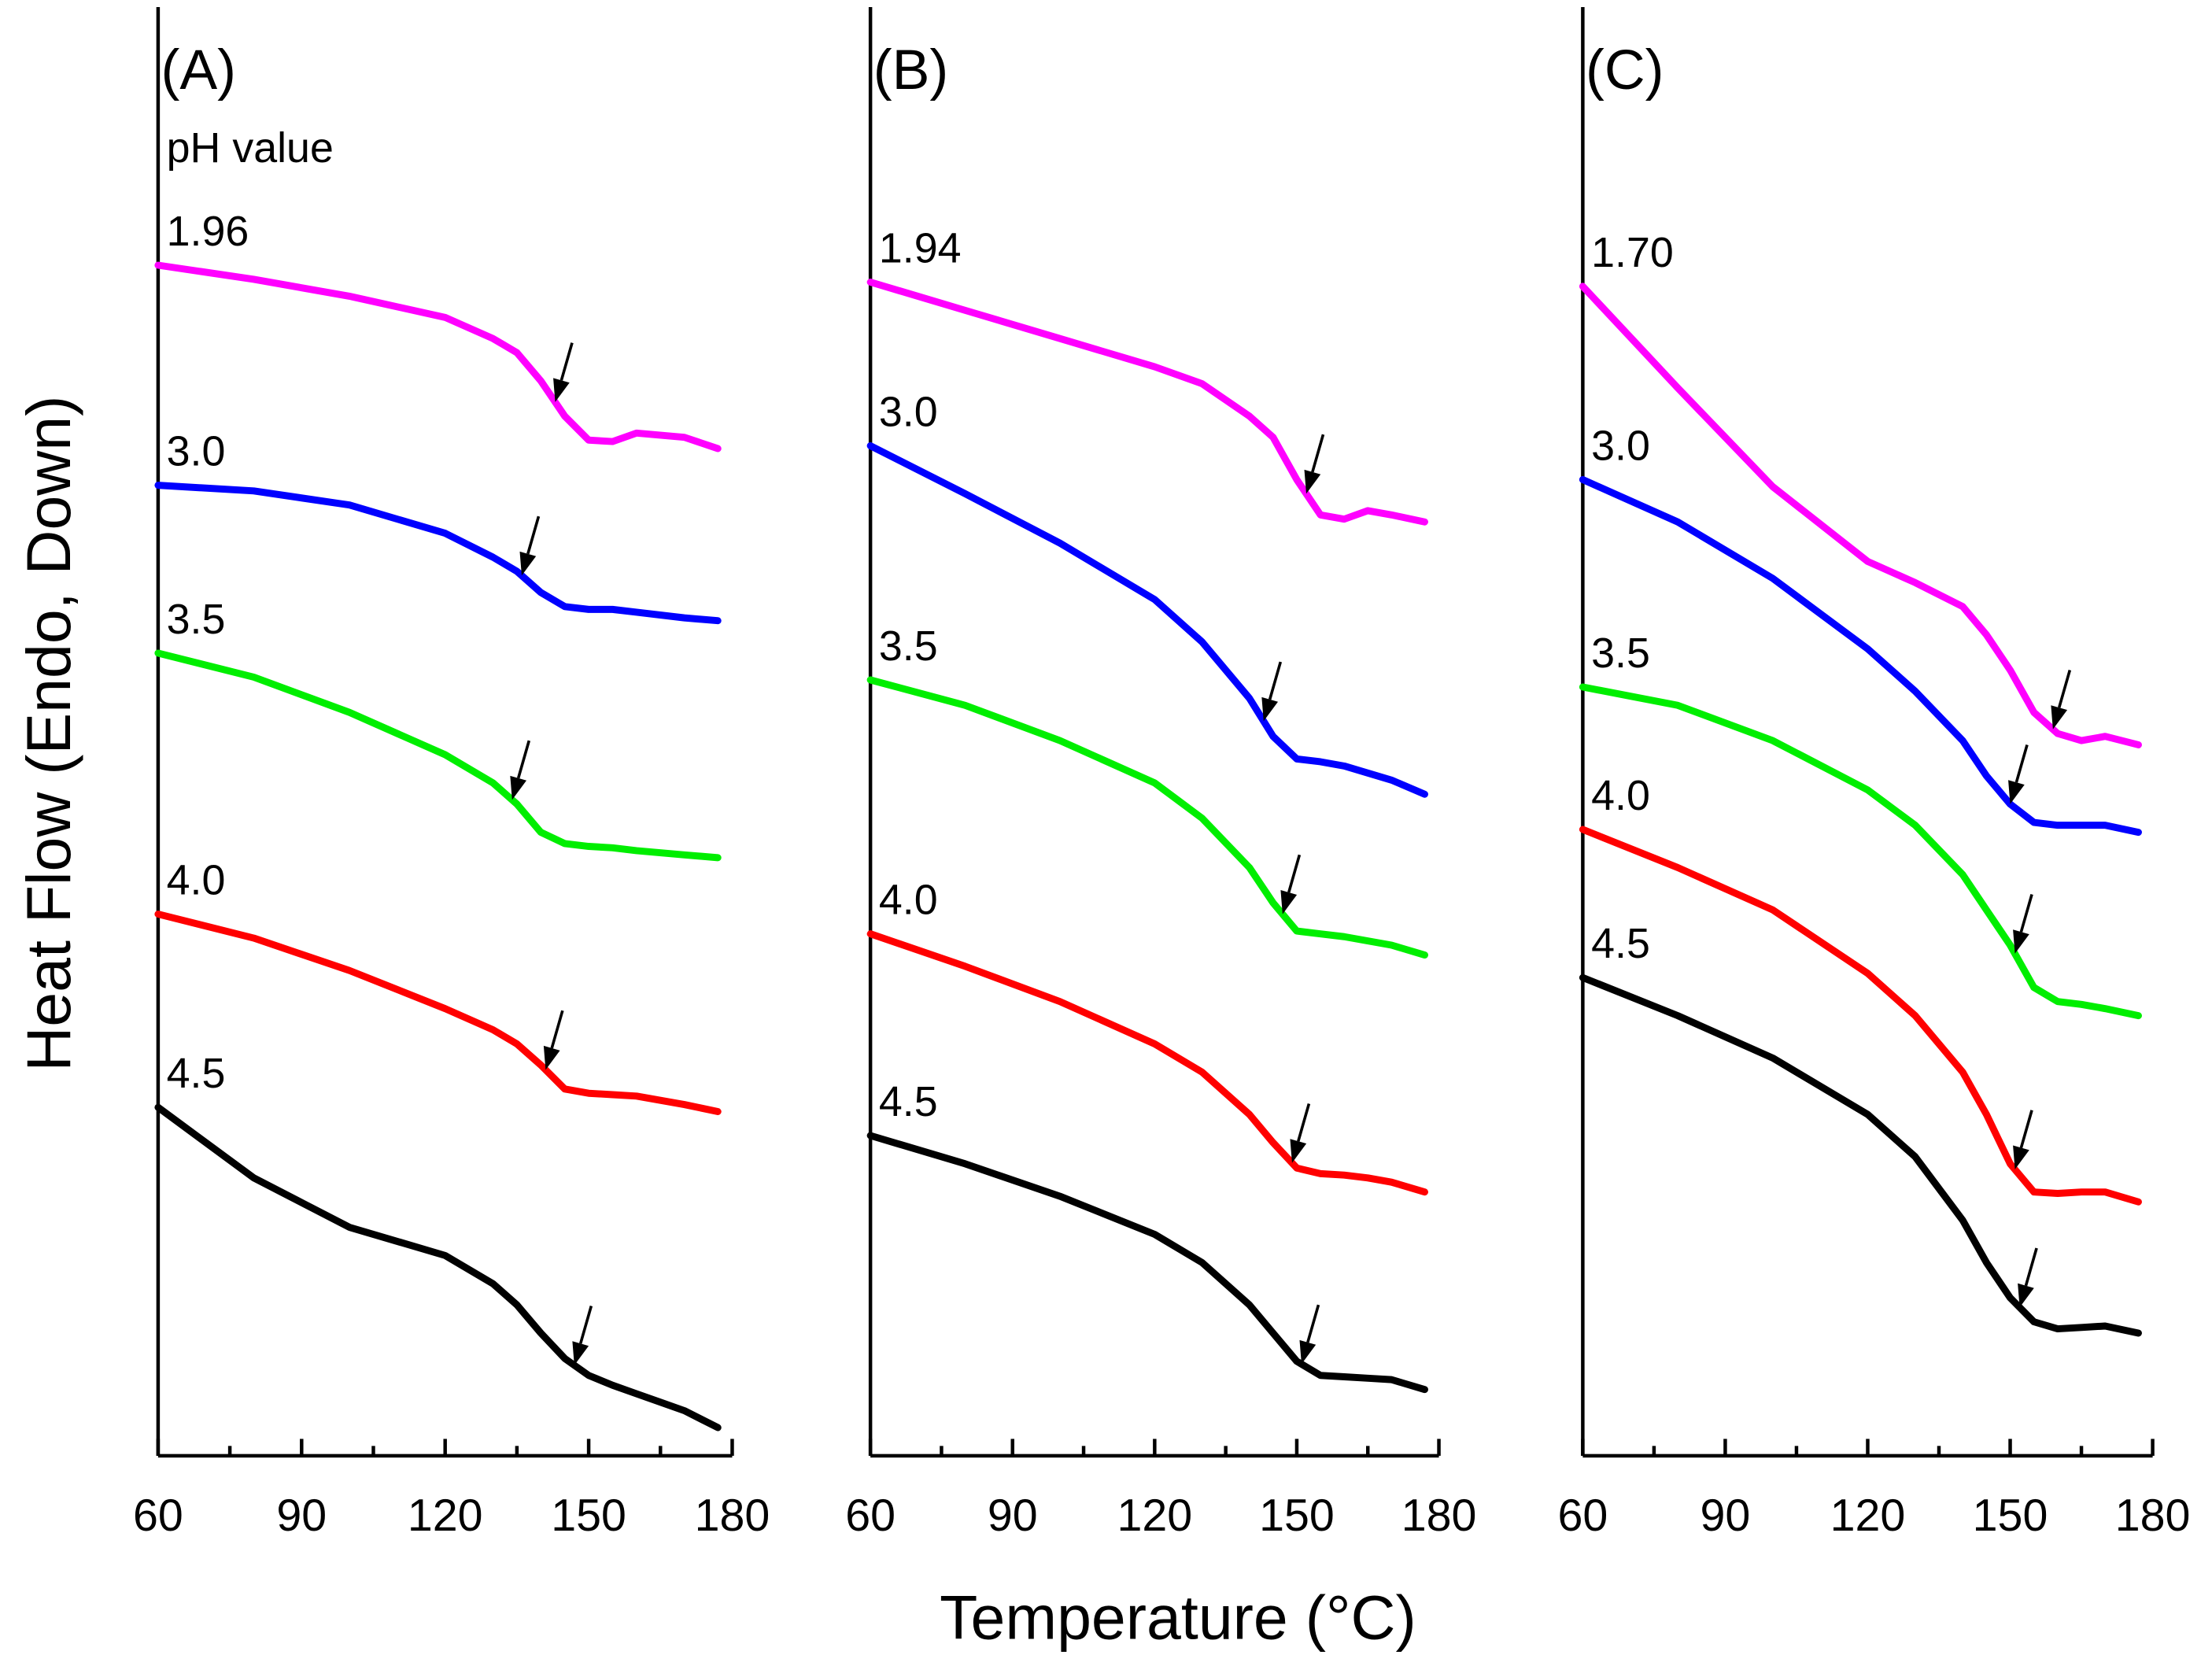 Image resolution: width=2212 pixels, height=1666 pixels. Describe the element at coordinates (1625, 71) in the screenshot. I see `panel-title: (C)` at that location.